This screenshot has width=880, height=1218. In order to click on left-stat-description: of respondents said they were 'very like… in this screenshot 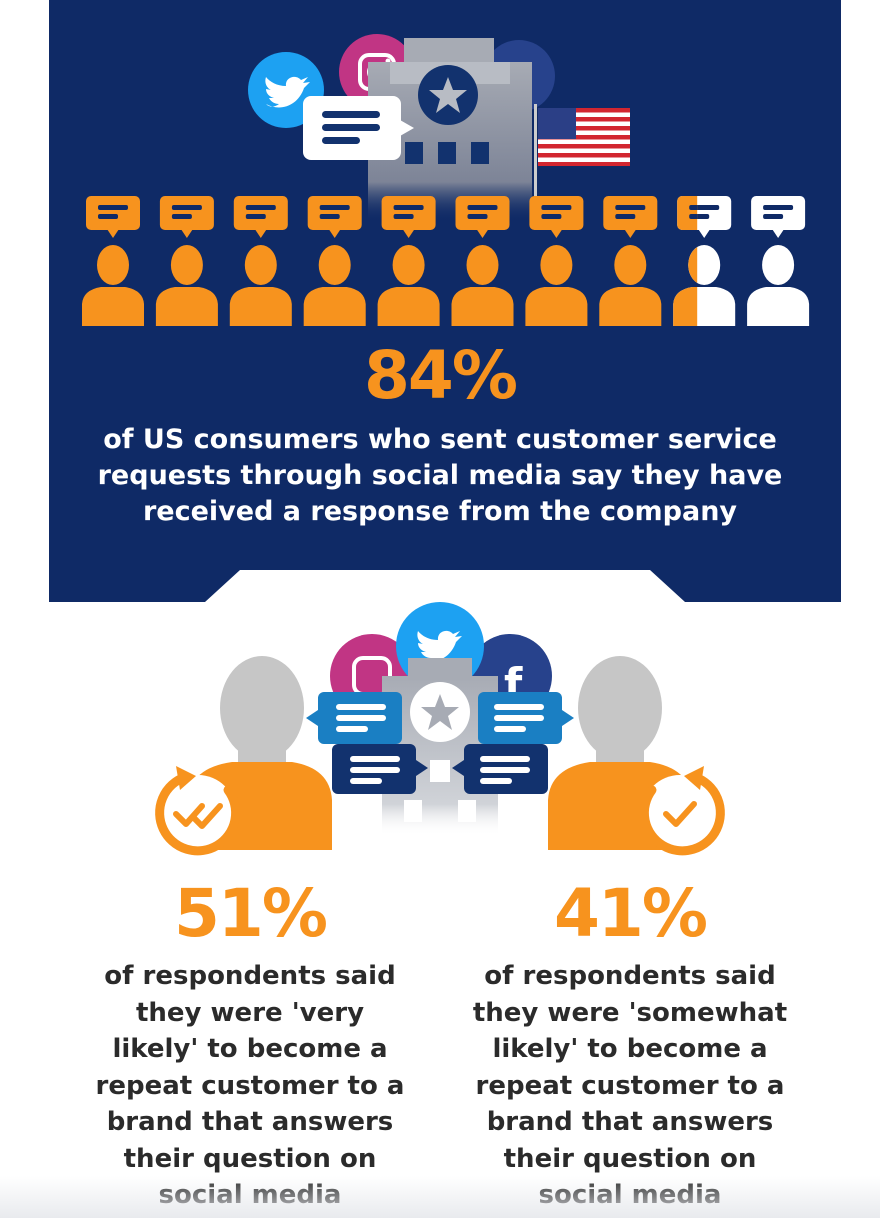, I will do `click(250, 1085)`.